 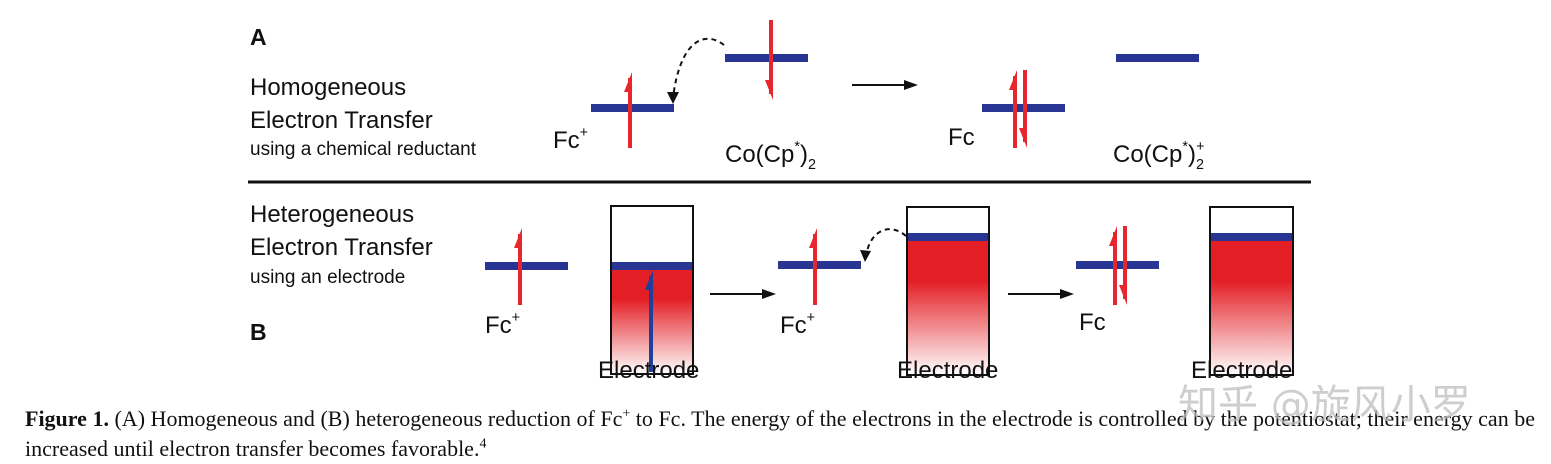 What do you see at coordinates (67, 418) in the screenshot?
I see `caption-label: Figure 1.` at bounding box center [67, 418].